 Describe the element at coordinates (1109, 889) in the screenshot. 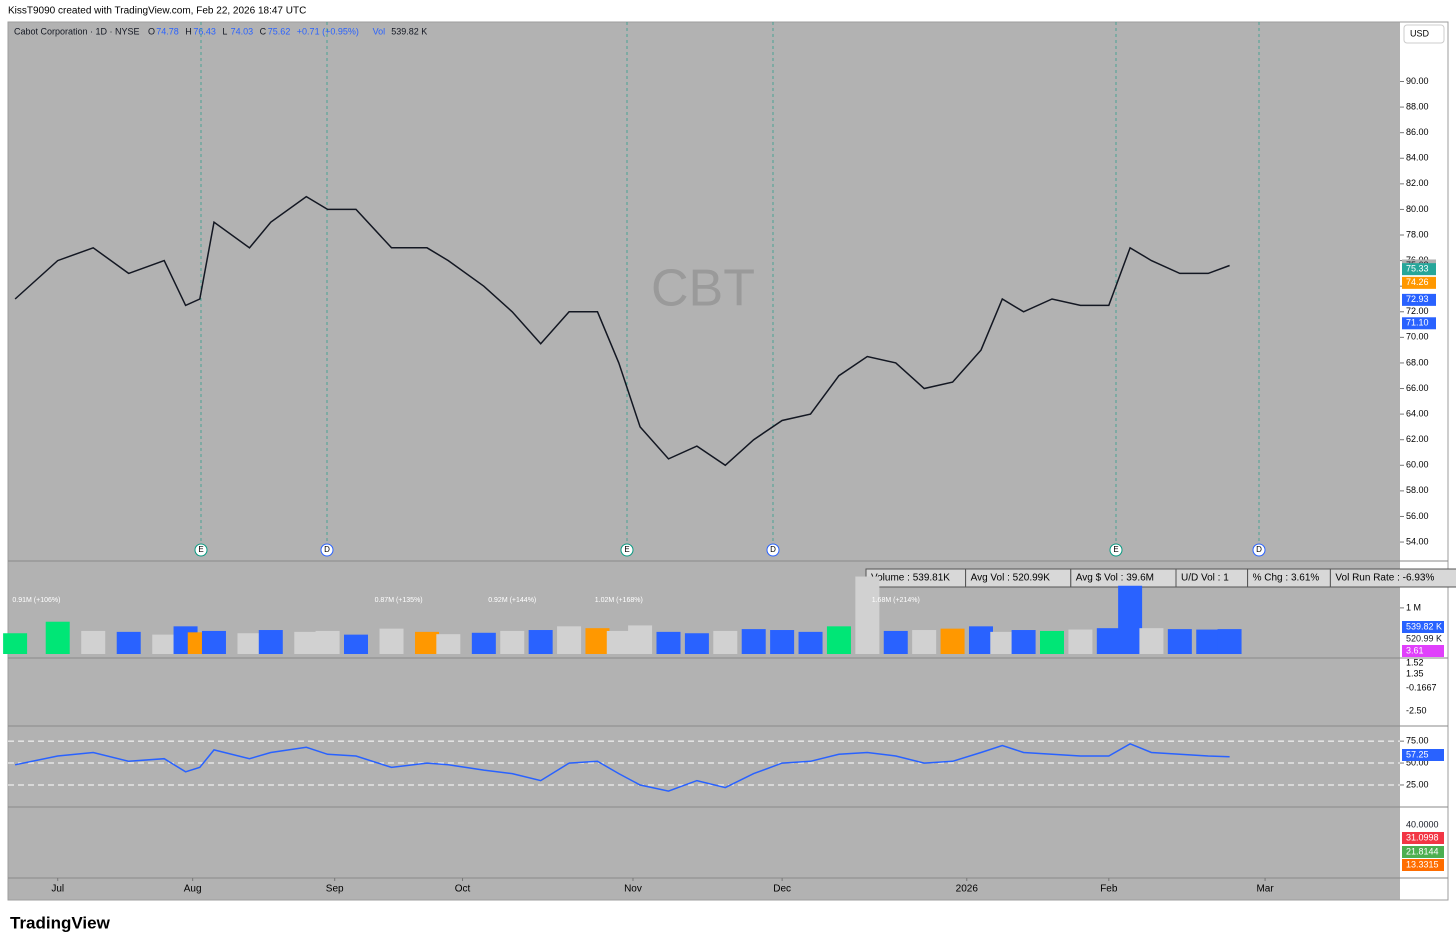

I see `x-tick-label: Feb` at that location.